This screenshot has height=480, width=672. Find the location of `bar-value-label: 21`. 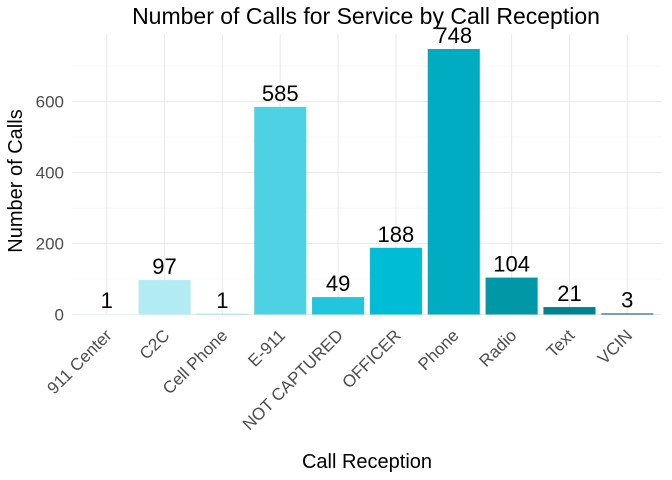

bar-value-label: 21 is located at coordinates (569, 293).